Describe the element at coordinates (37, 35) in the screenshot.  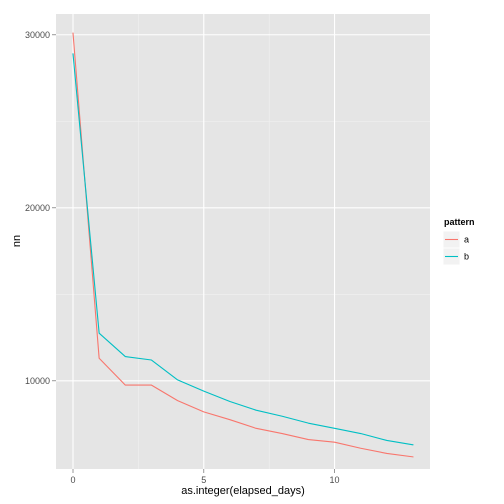
I see `y-tick-label: 30000` at that location.